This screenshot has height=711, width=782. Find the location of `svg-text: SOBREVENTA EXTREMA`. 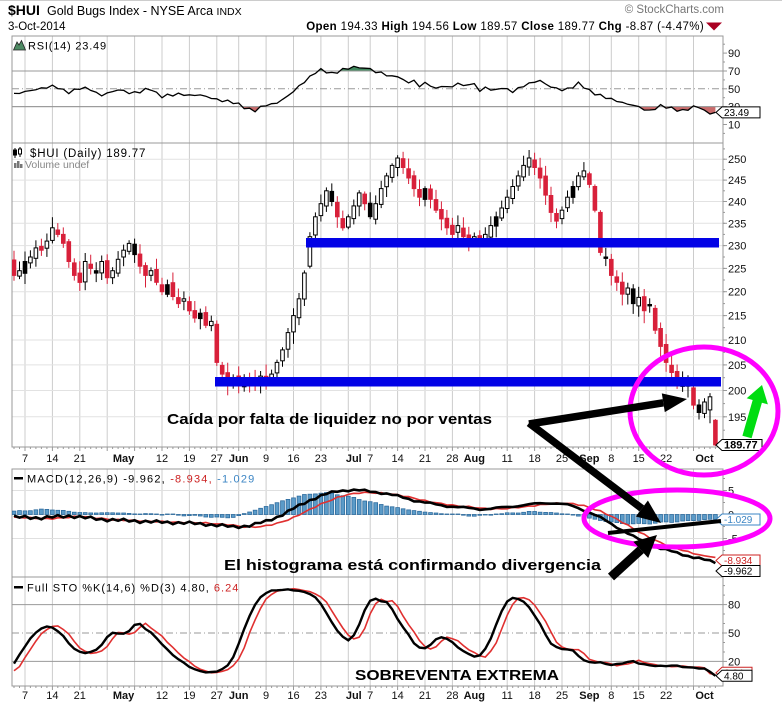

svg-text: SOBREVENTA EXTREMA is located at coordinates (457, 675).